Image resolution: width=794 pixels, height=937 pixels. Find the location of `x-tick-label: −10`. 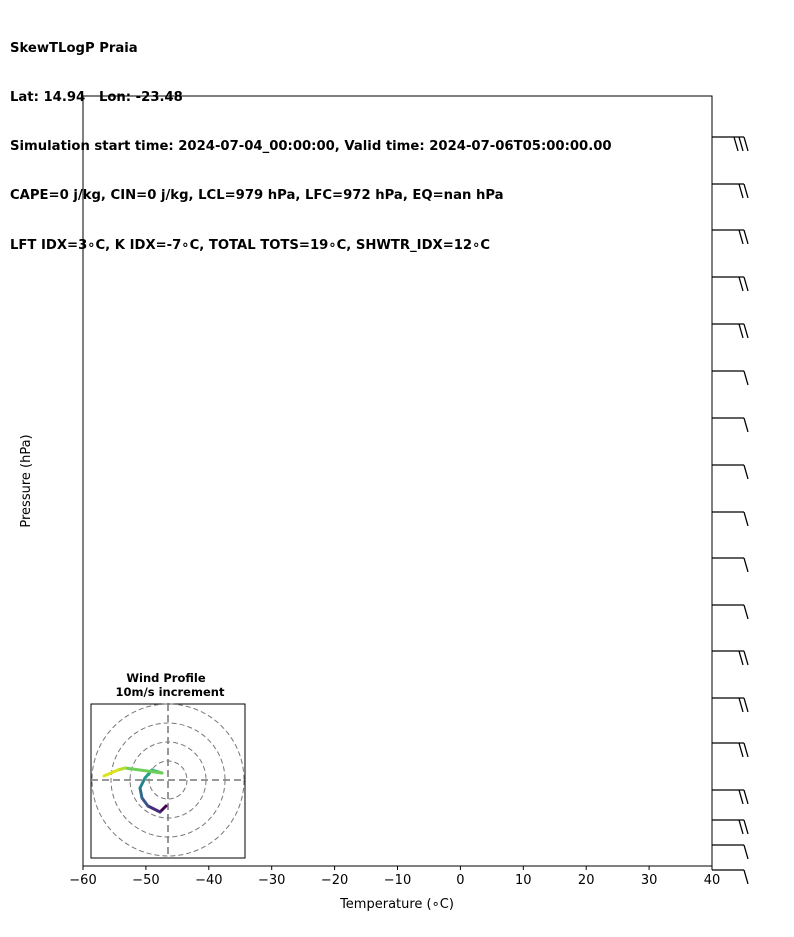

x-tick-label: −10 is located at coordinates (397, 880).